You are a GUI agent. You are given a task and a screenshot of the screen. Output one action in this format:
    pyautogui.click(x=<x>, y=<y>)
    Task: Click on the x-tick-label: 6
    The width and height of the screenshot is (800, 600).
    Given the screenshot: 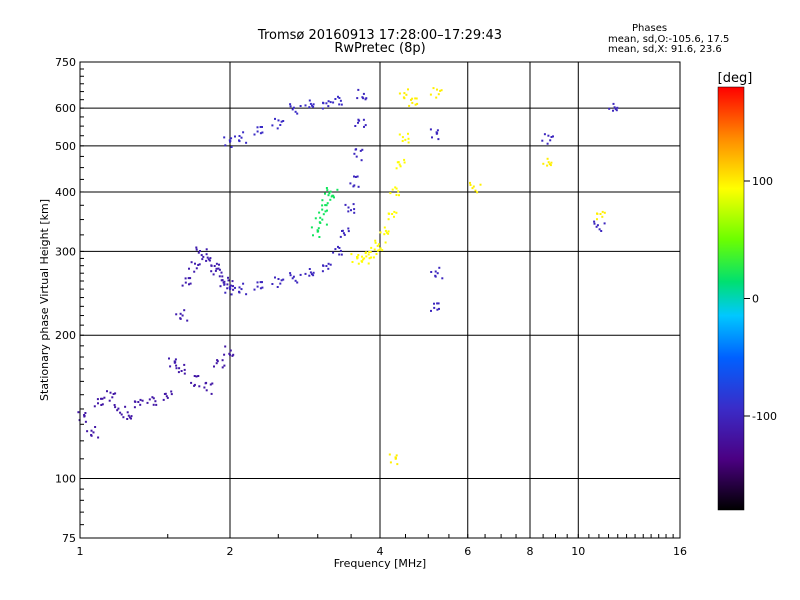 What is the action you would take?
    pyautogui.click(x=467, y=551)
    